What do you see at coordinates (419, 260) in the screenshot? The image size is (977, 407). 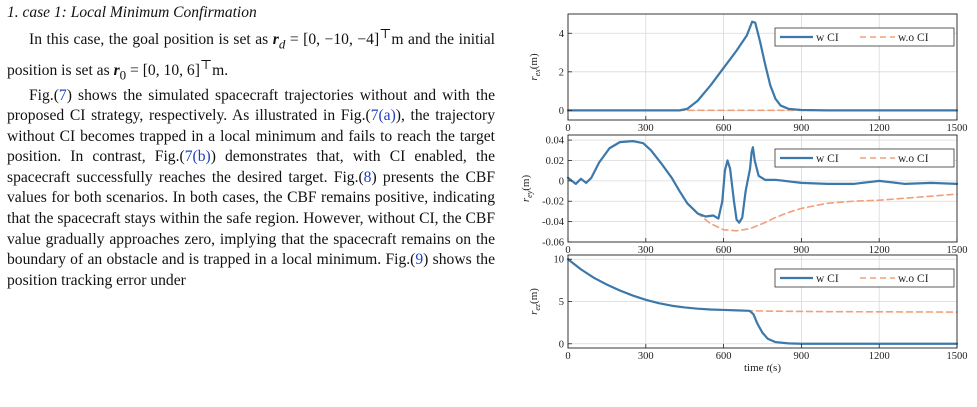 I see `figure-ref-9: 9` at bounding box center [419, 260].